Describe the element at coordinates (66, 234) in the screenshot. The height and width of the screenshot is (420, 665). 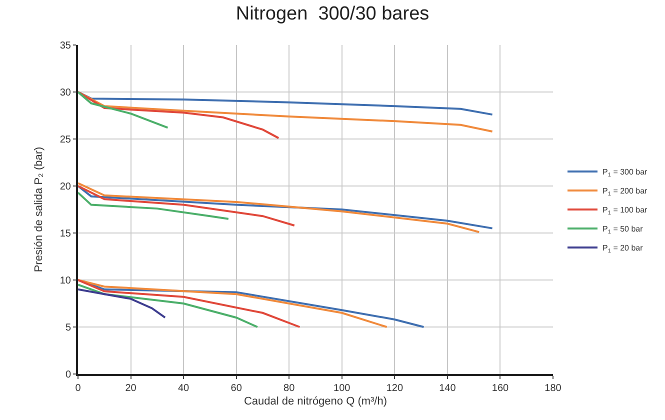
I see `y-tick-label: 15` at that location.